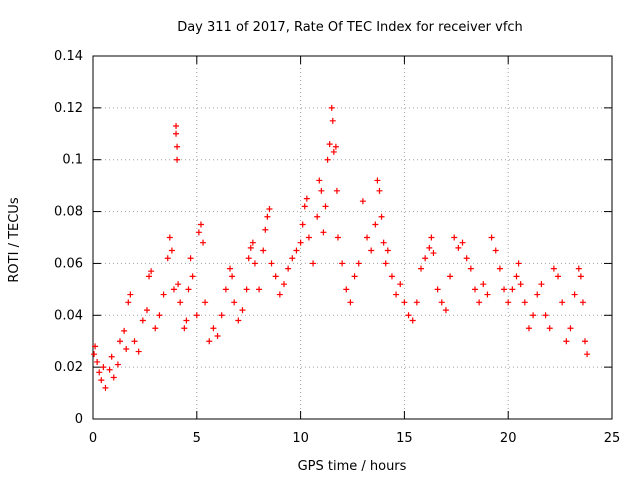  What do you see at coordinates (93, 438) in the screenshot?
I see `x-tick-label: 0` at bounding box center [93, 438].